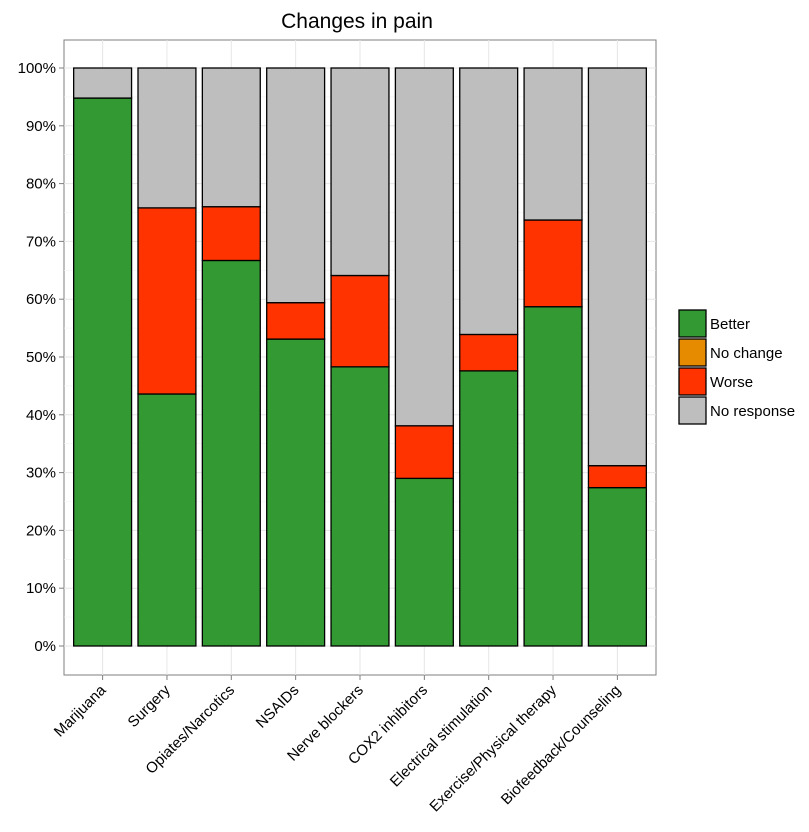  What do you see at coordinates (278, 707) in the screenshot?
I see `x-tick-label-nsaids: NSAIDs` at bounding box center [278, 707].